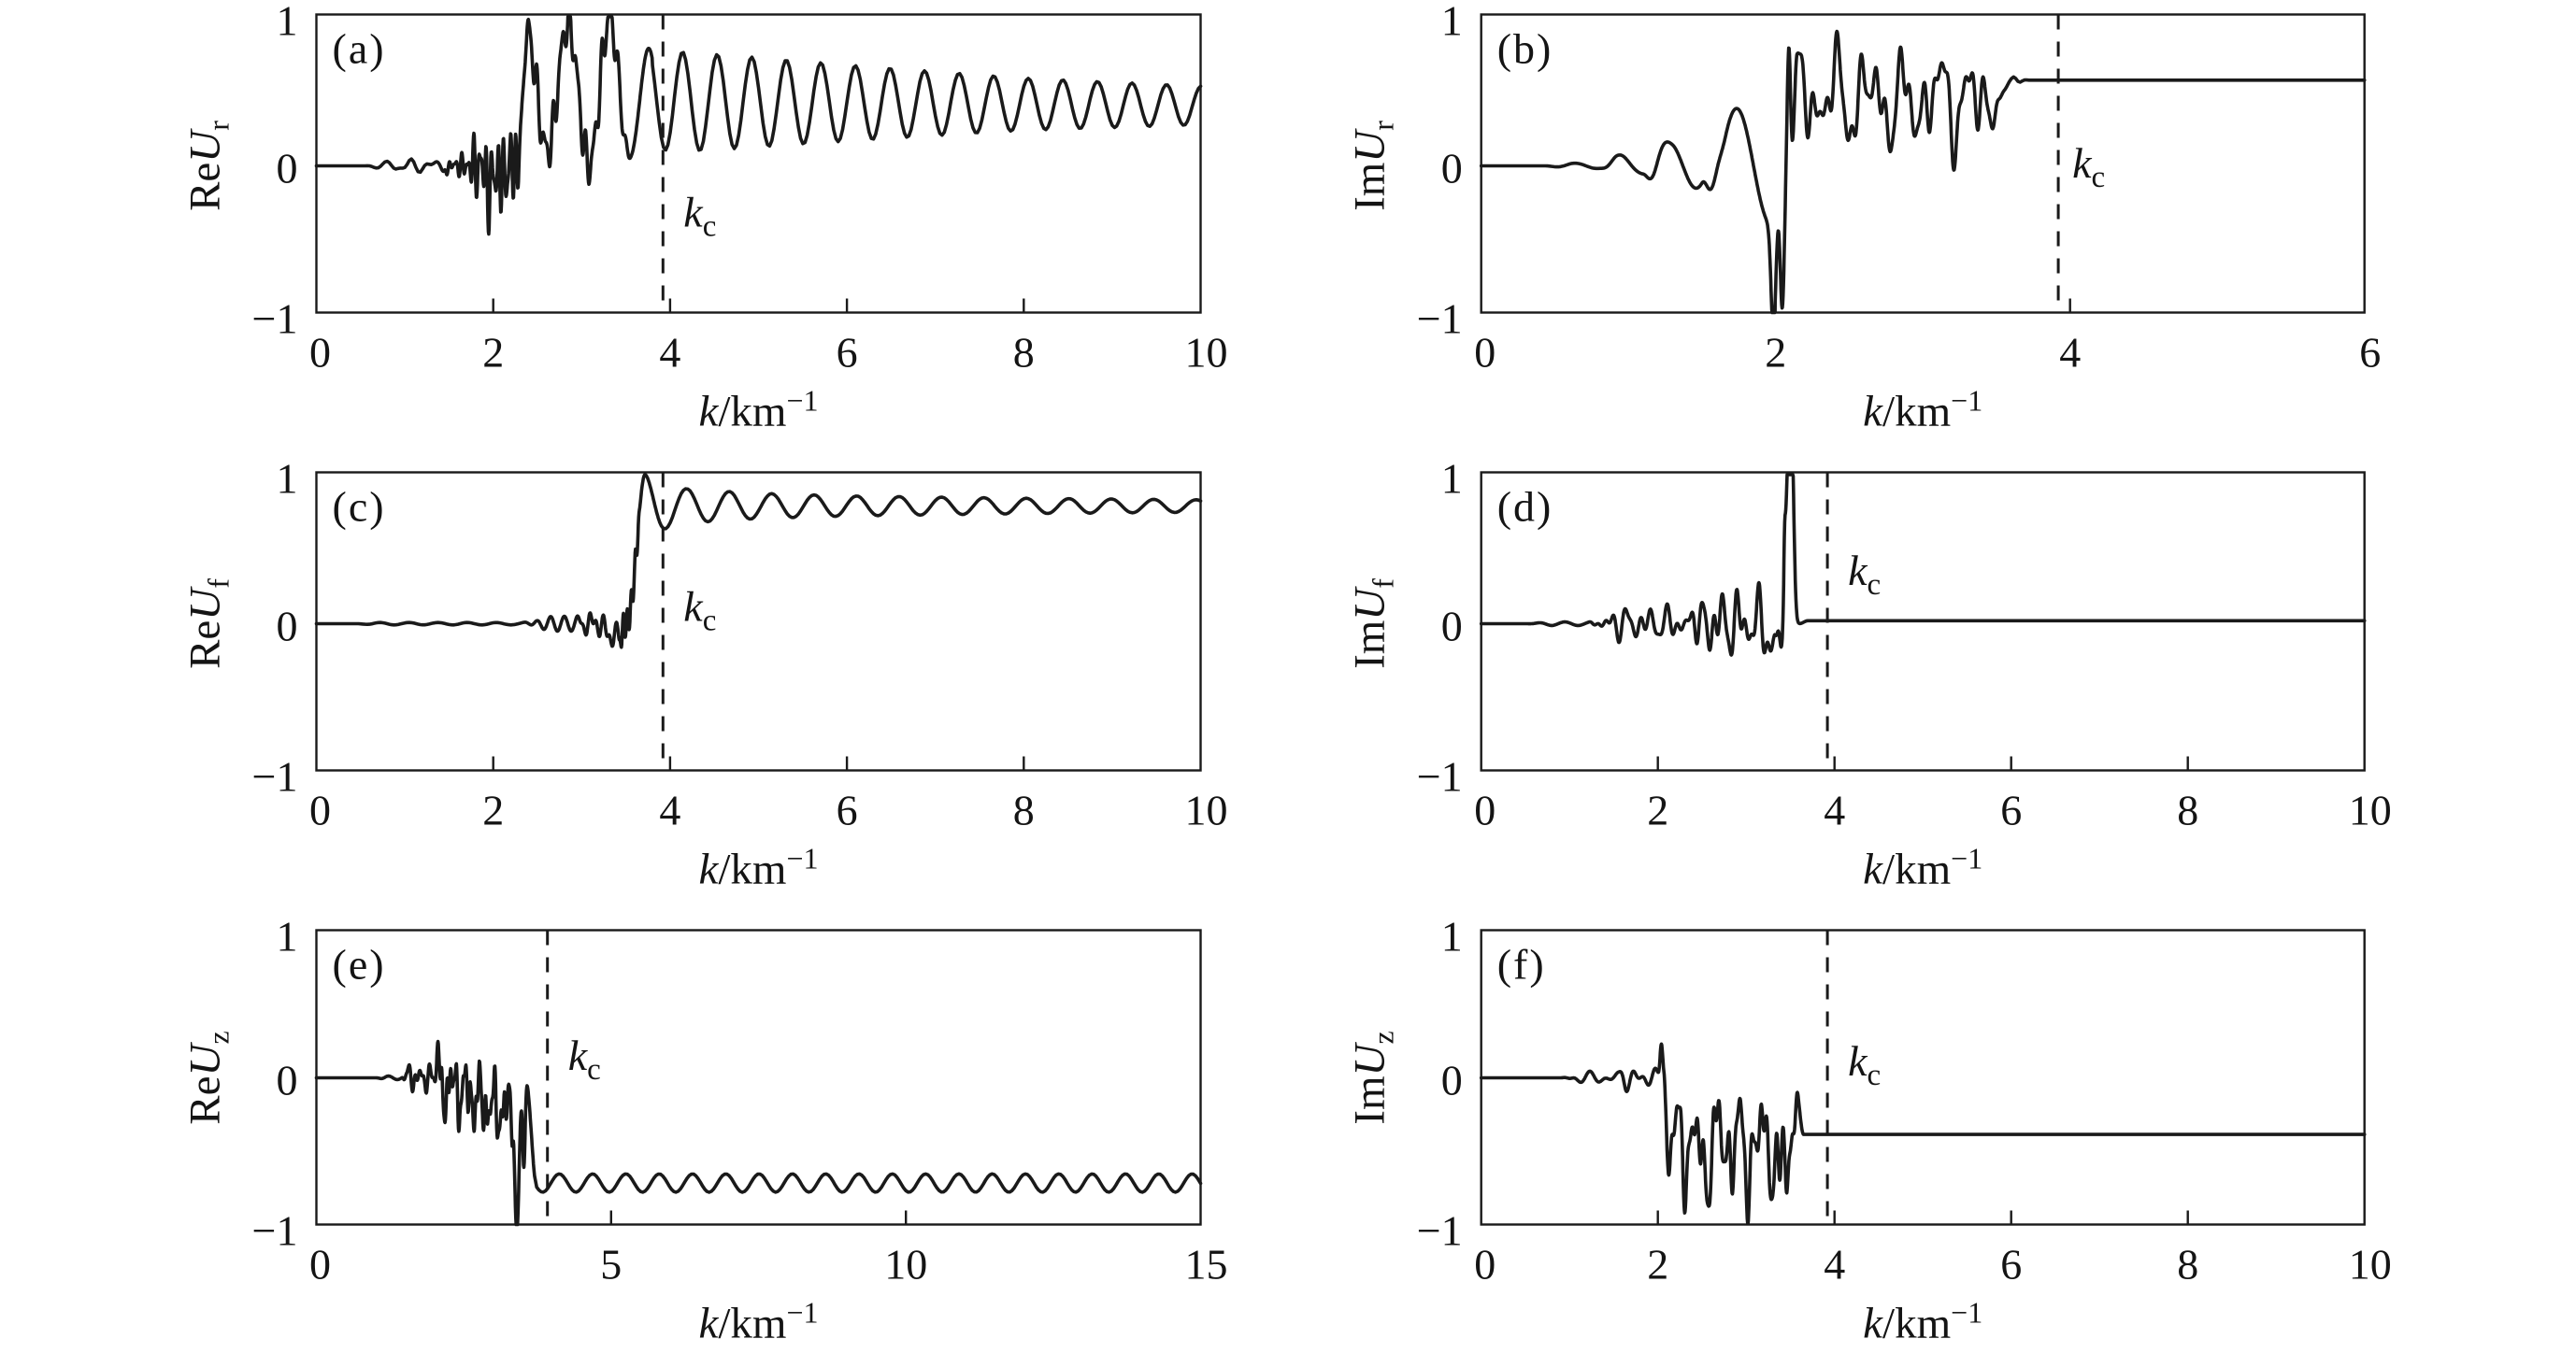  What do you see at coordinates (1525, 49) in the screenshot?
I see `svg-text: (b)` at bounding box center [1525, 49].